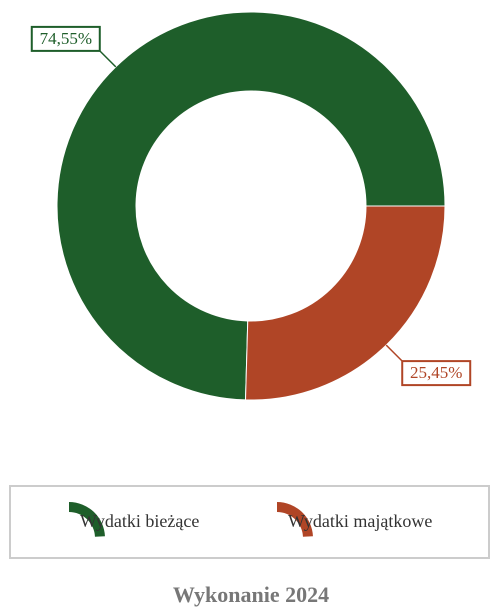  Describe the element at coordinates (360, 521) in the screenshot. I see `legend-label: Wydatki majątkowe` at that location.